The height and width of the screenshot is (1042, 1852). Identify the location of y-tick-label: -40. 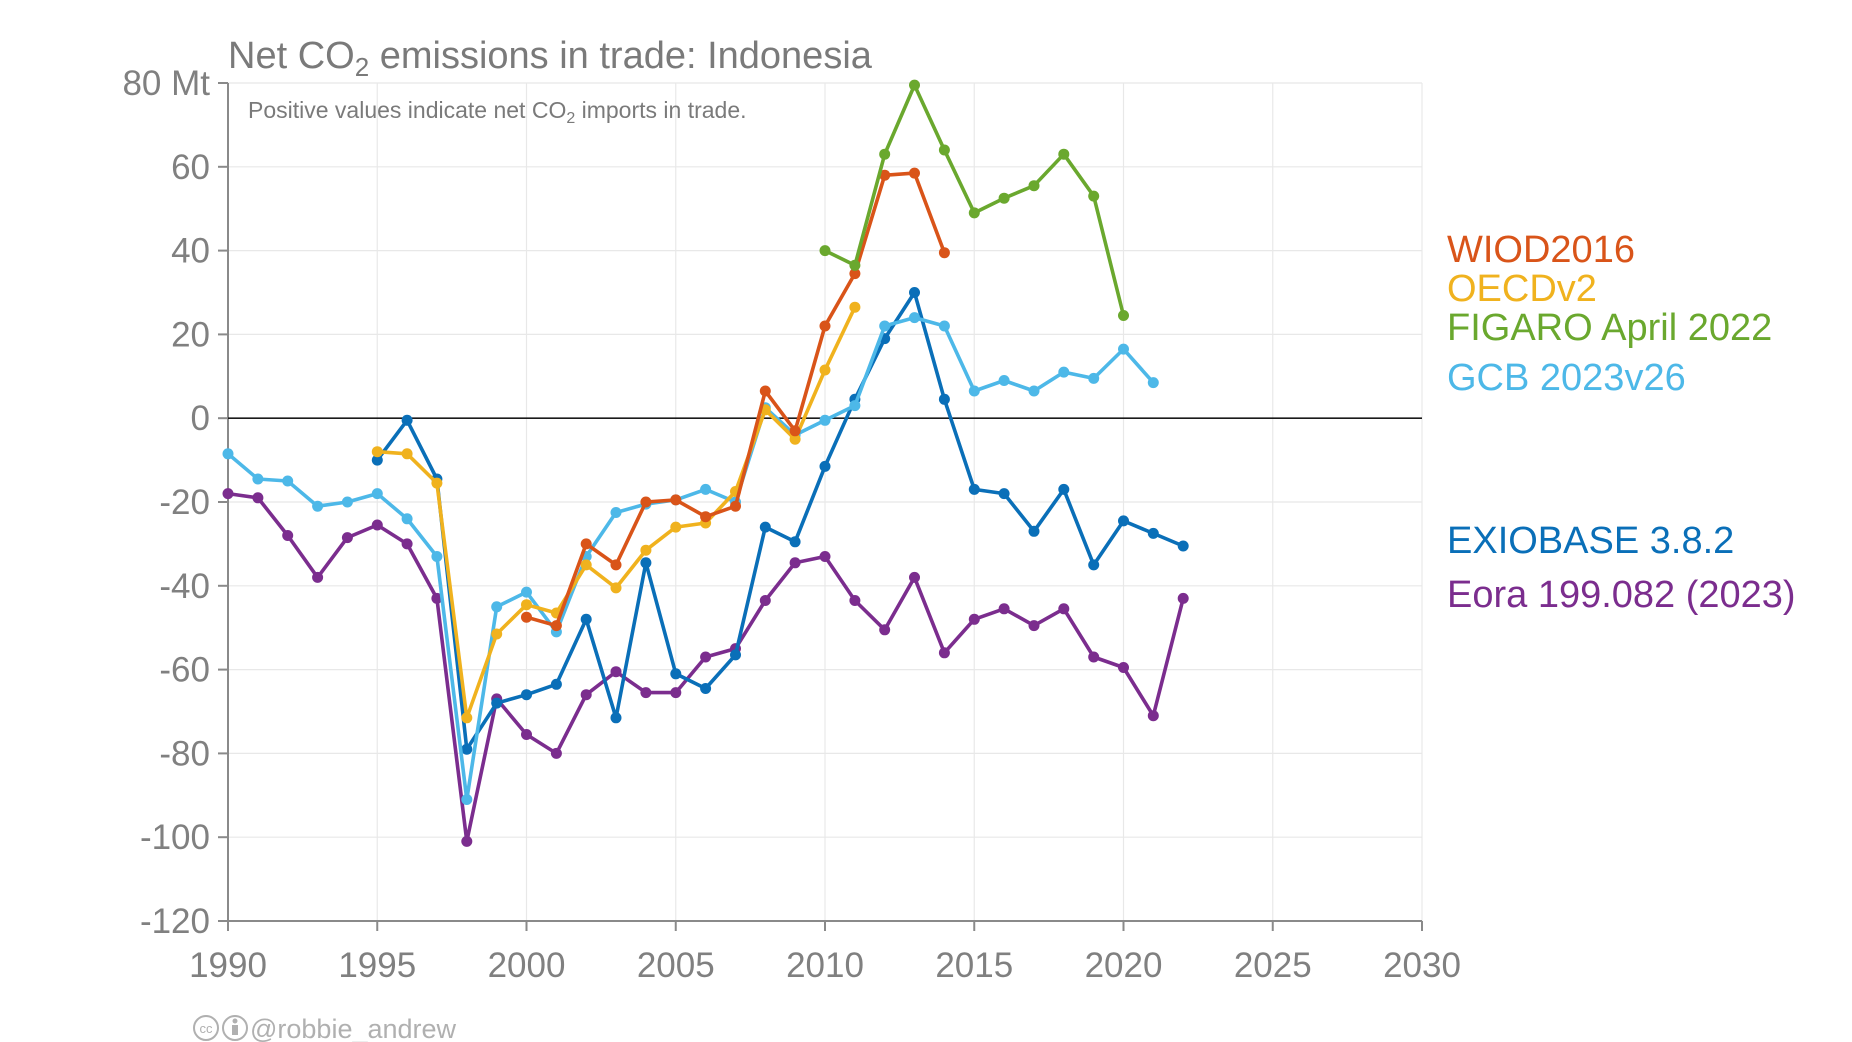
(184, 586).